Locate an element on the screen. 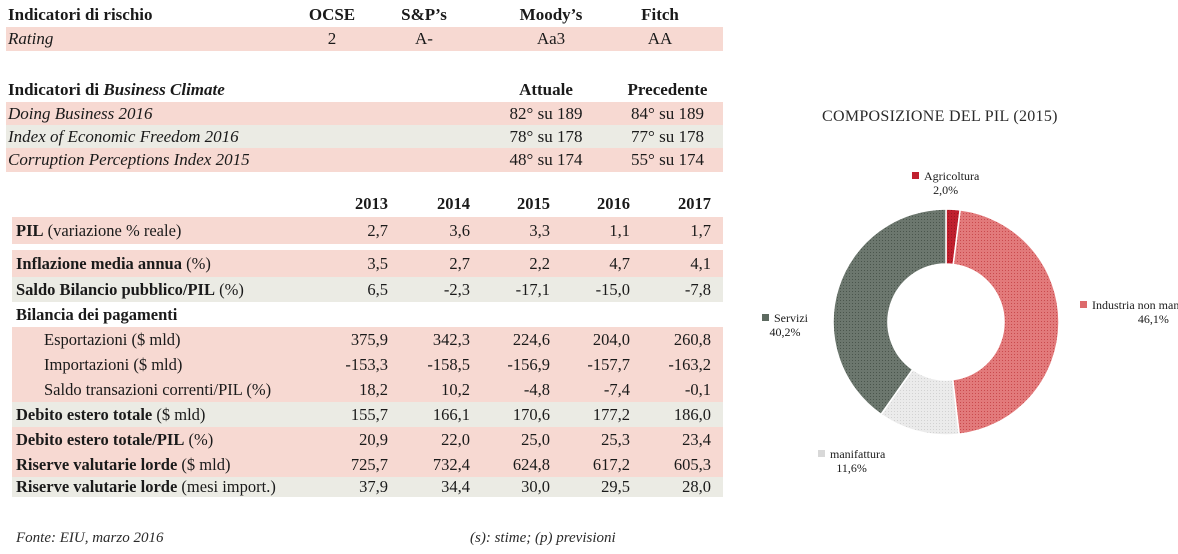 The height and width of the screenshot is (554, 1178). macro-value-cell: 6,5 is located at coordinates (377, 289).